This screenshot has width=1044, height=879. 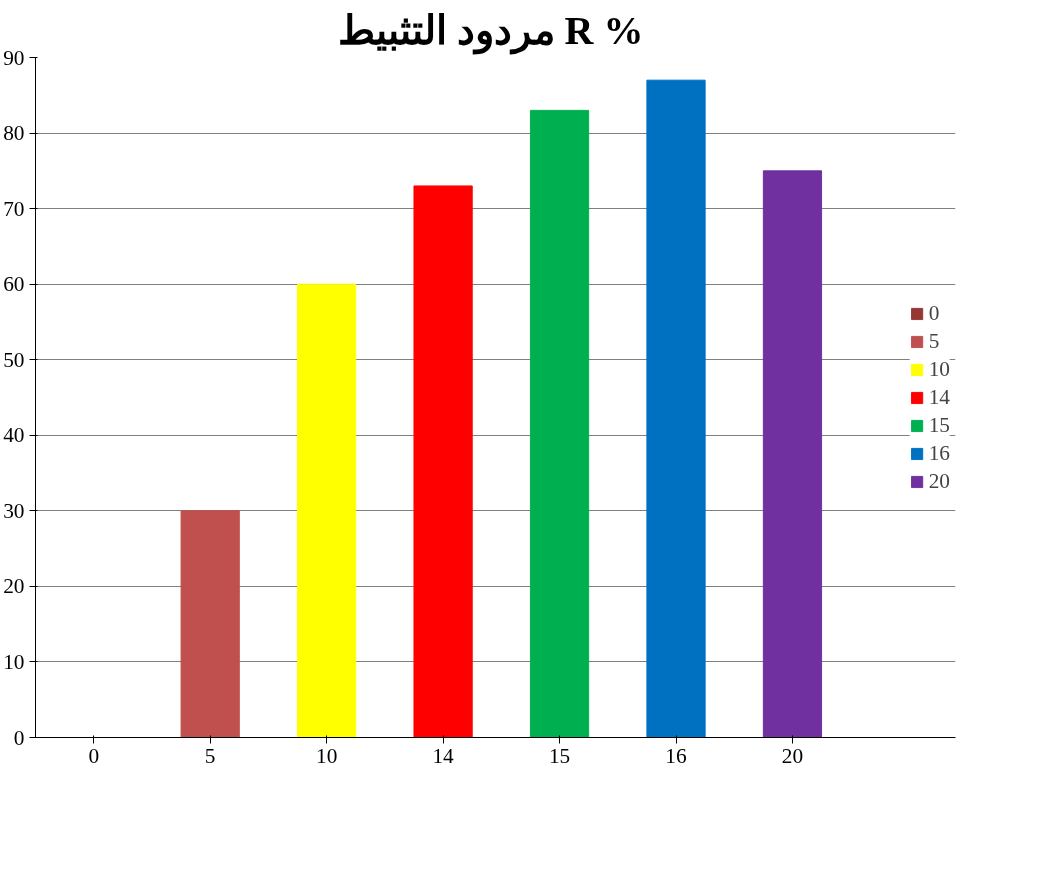 What do you see at coordinates (14, 133) in the screenshot?
I see `y-tick-label: 80` at bounding box center [14, 133].